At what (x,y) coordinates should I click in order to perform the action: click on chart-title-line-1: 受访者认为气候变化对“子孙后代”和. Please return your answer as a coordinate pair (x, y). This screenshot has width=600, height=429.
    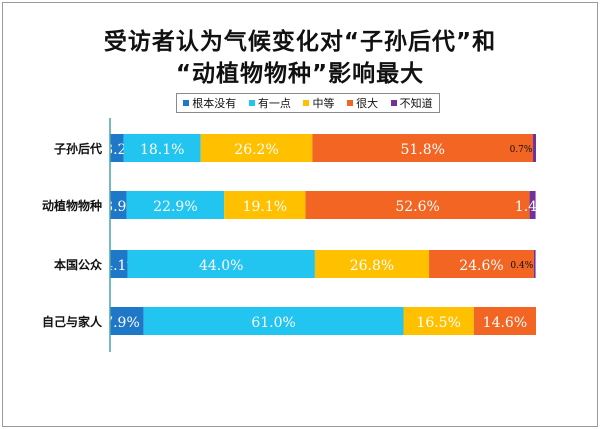
    Looking at the image, I should click on (300, 42).